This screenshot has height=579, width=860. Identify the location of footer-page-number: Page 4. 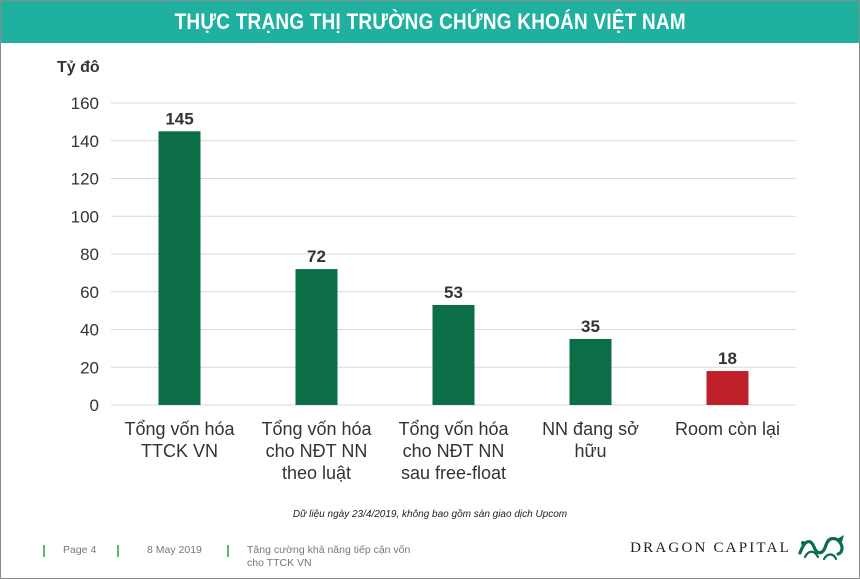
(80, 550).